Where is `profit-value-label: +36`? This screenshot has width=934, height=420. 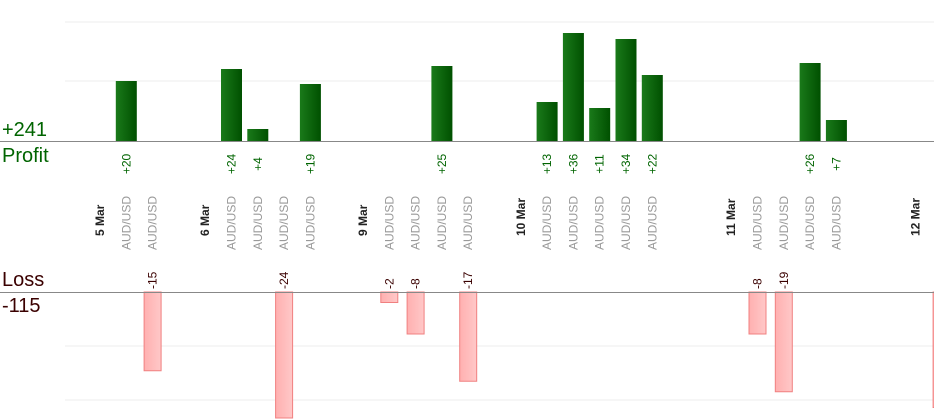
profit-value-label: +36 is located at coordinates (573, 163).